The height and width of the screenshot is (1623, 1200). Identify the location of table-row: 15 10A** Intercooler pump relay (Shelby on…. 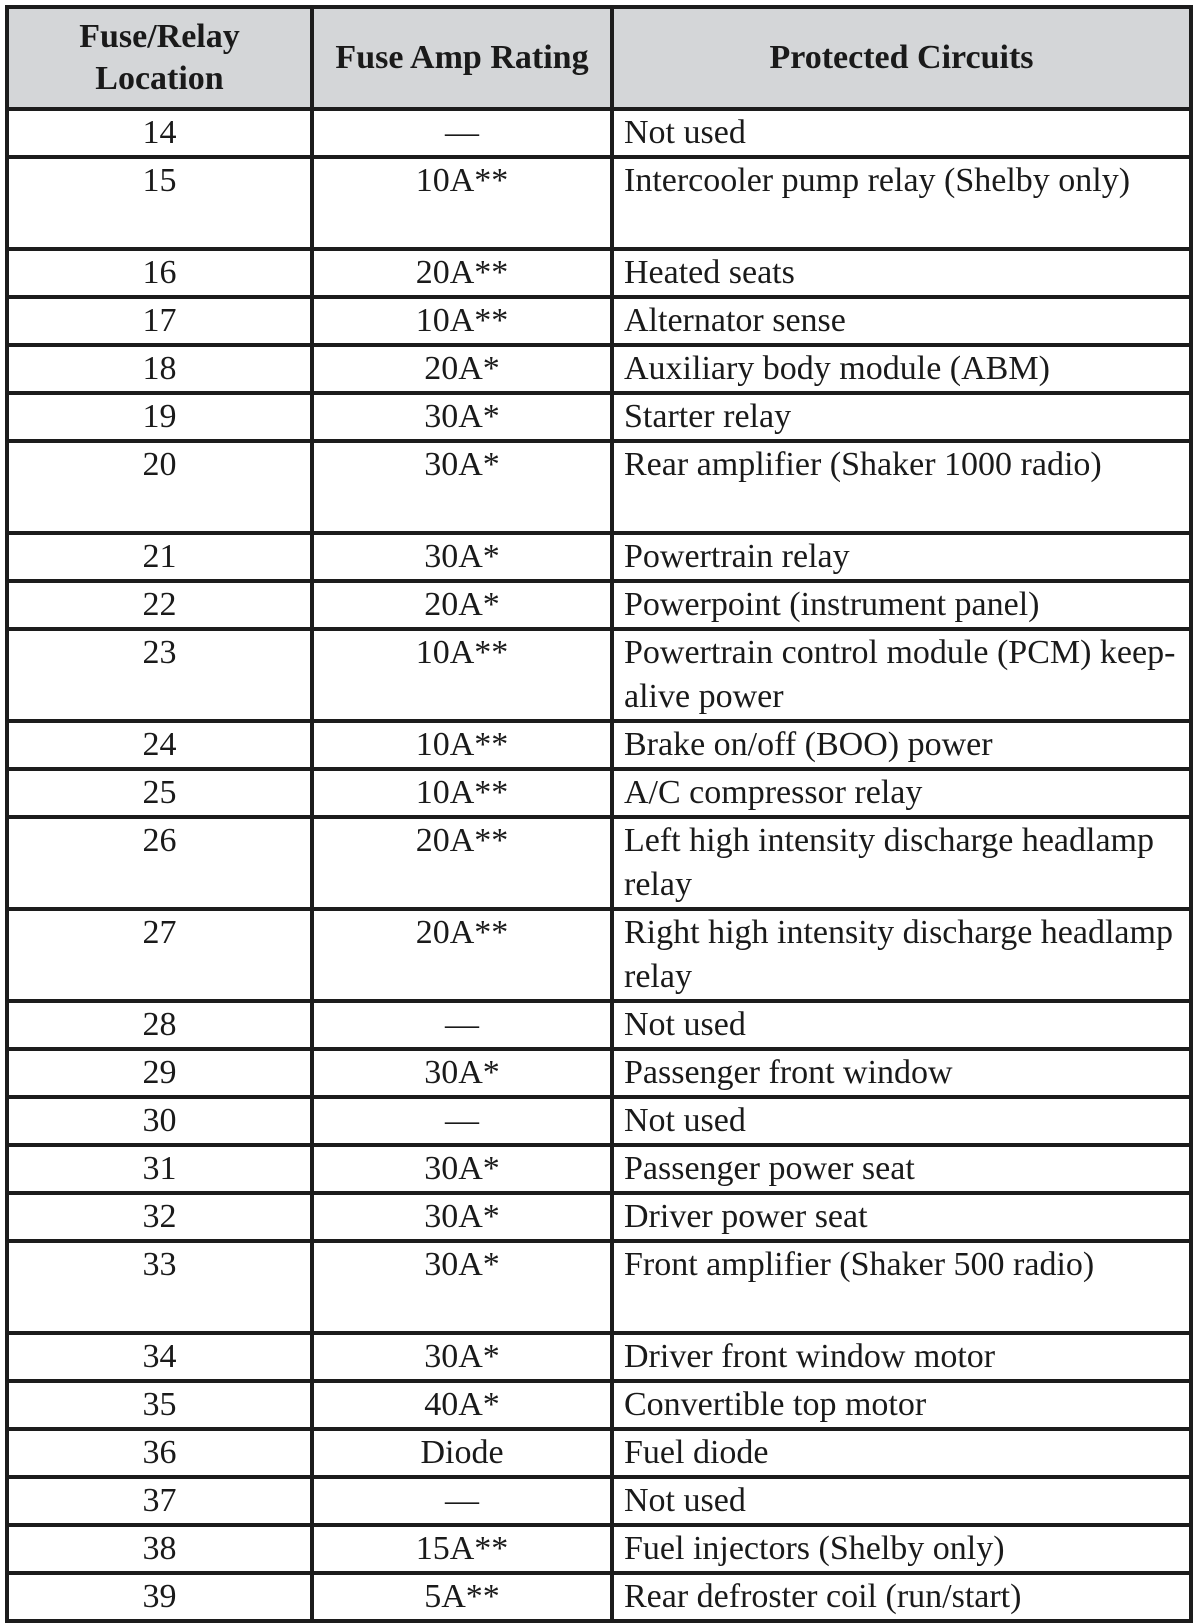
(599, 203).